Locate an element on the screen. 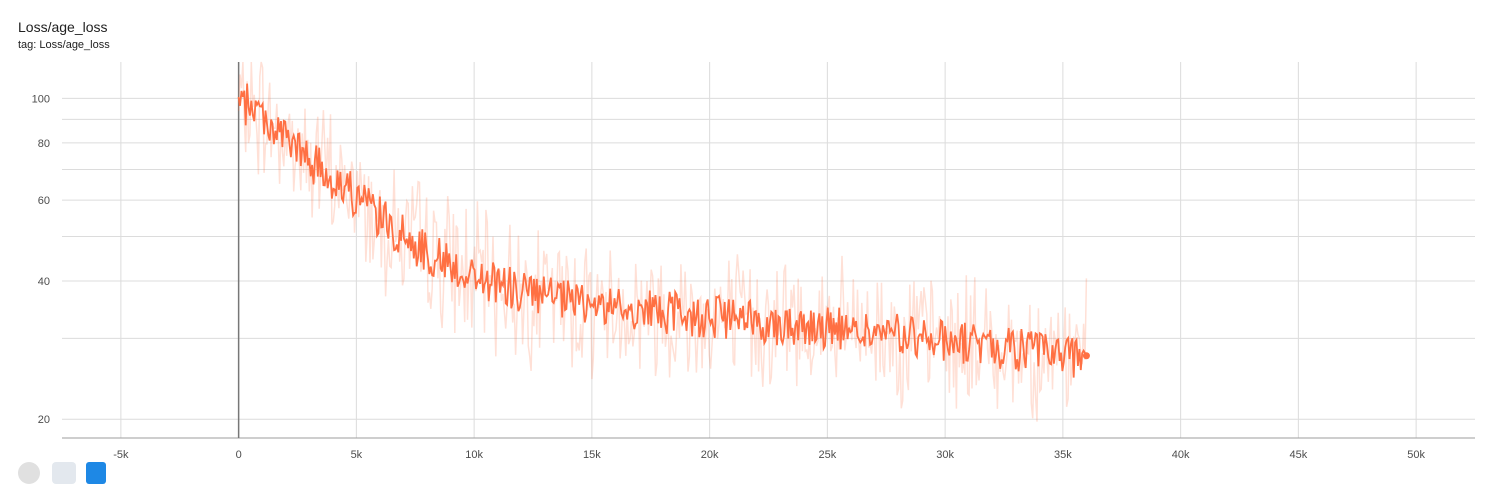 The height and width of the screenshot is (484, 1485). y-tick-label: 60 is located at coordinates (44, 201).